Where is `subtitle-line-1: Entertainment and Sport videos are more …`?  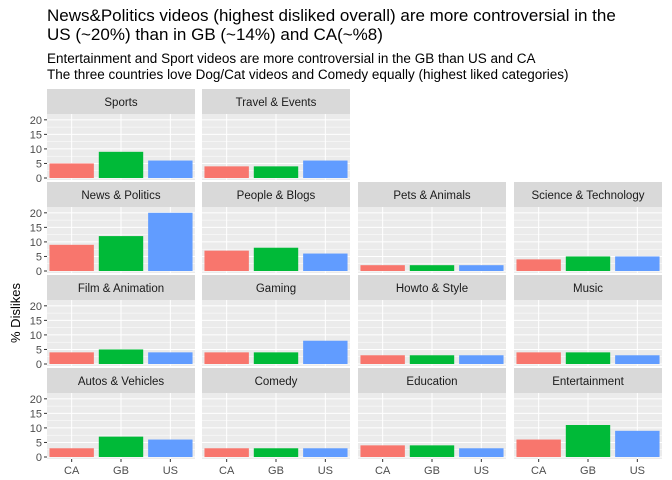
subtitle-line-1: Entertainment and Sport videos are more … is located at coordinates (291, 58).